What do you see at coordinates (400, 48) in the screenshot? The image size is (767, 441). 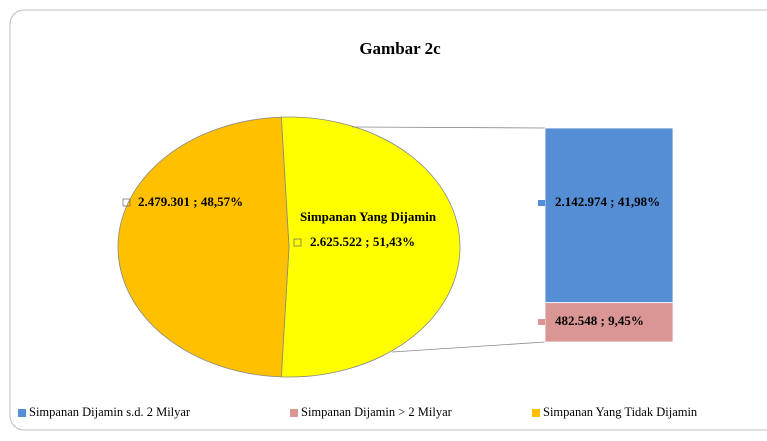 I see `chart-title: Gambar 2c` at bounding box center [400, 48].